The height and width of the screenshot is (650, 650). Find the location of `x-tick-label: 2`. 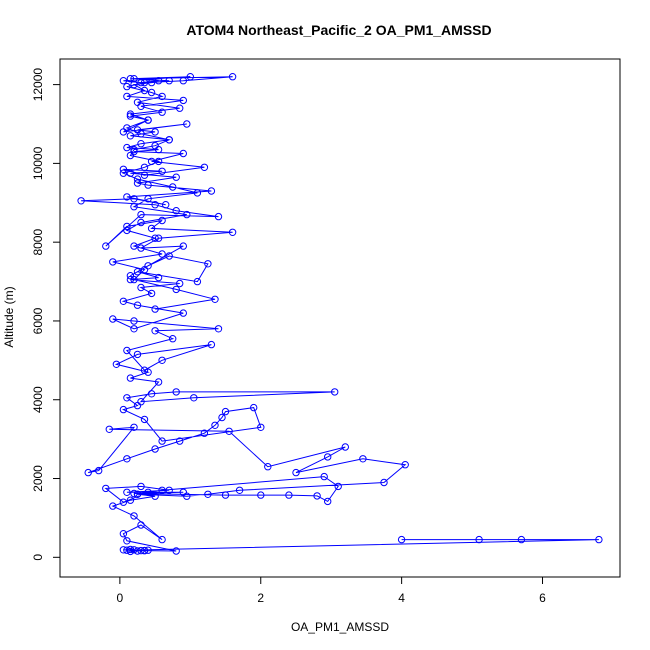

x-tick-label: 2 is located at coordinates (260, 598).